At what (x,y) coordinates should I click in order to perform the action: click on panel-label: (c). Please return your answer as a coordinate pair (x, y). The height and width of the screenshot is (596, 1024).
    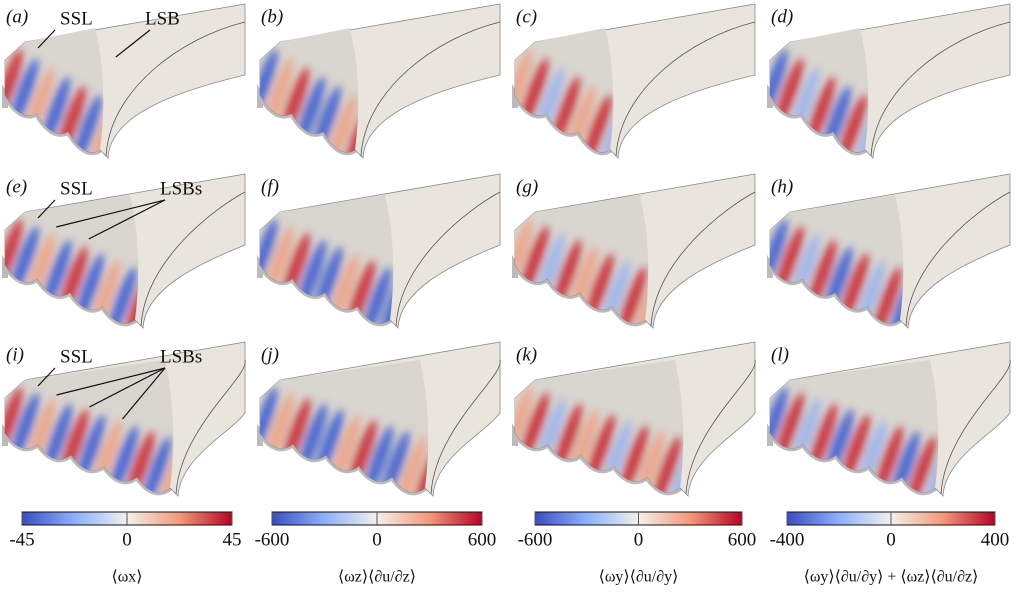
    Looking at the image, I should click on (526, 16).